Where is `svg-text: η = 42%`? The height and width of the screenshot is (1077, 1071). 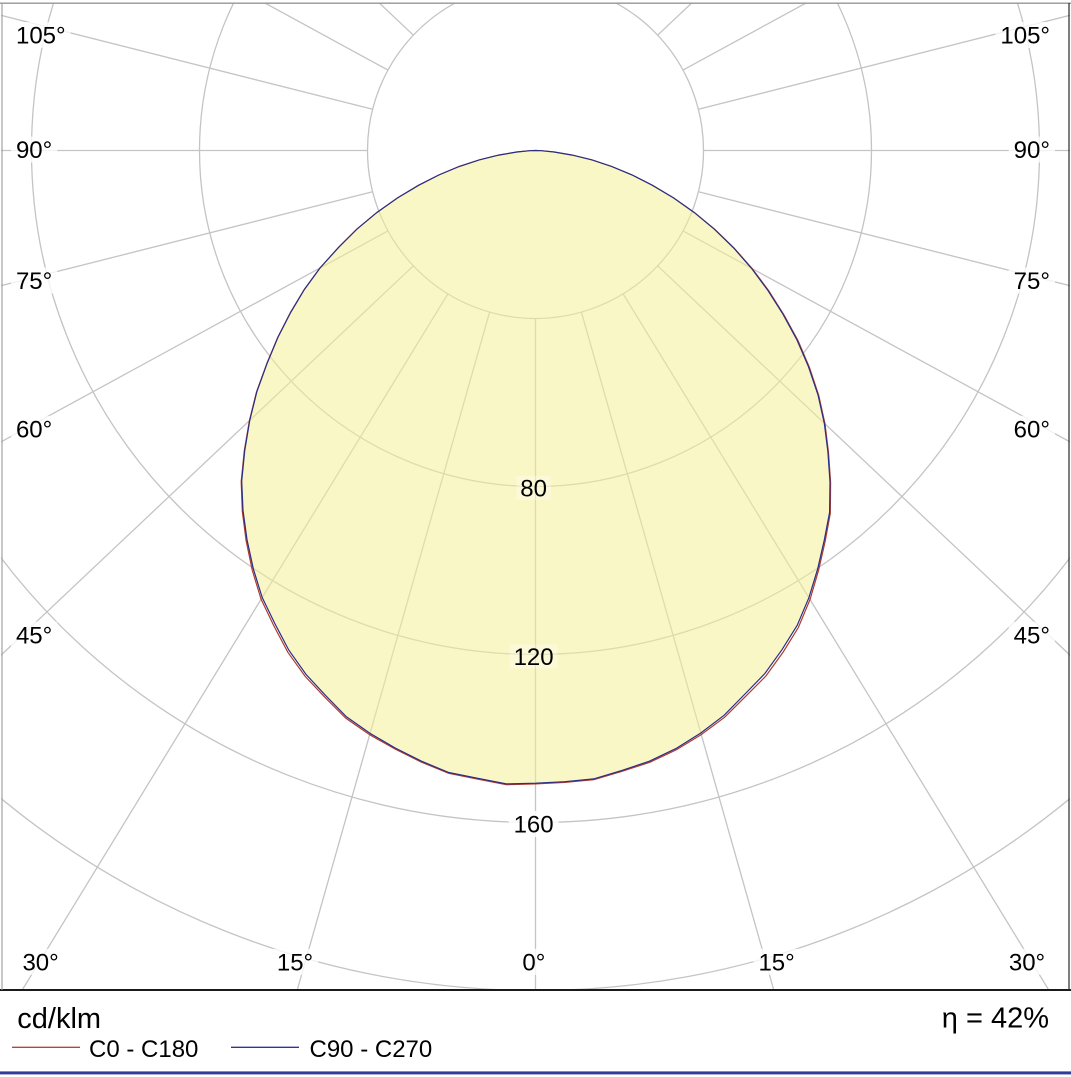 svg-text: η = 42% is located at coordinates (995, 1019).